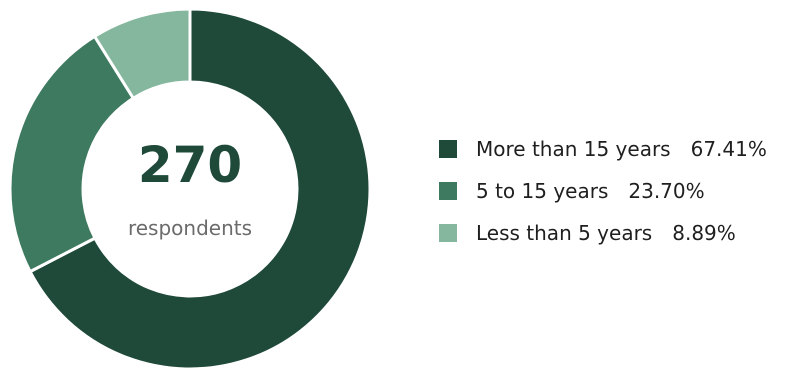  I want to click on legend-item: 5 to 15 years 23.70%, so click(603, 191).